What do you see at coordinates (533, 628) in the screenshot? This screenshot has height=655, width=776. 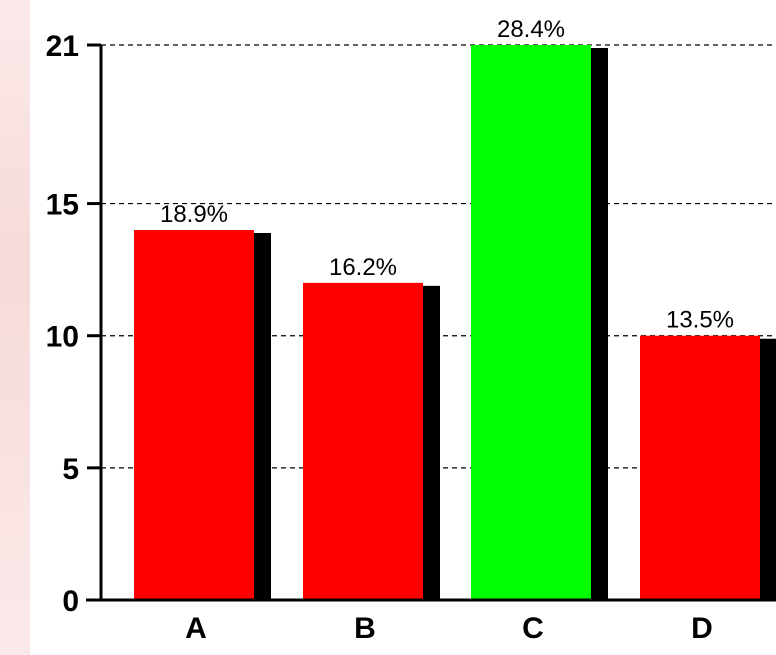 I see `category-label-C: C` at bounding box center [533, 628].